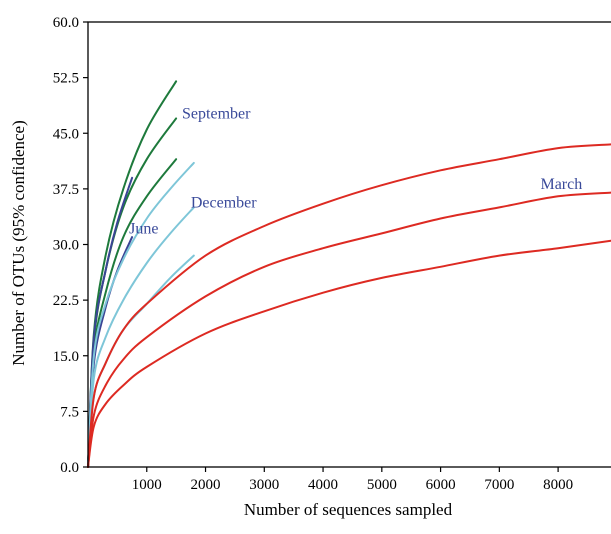  What do you see at coordinates (224, 202) in the screenshot?
I see `series-label-december: December` at bounding box center [224, 202].